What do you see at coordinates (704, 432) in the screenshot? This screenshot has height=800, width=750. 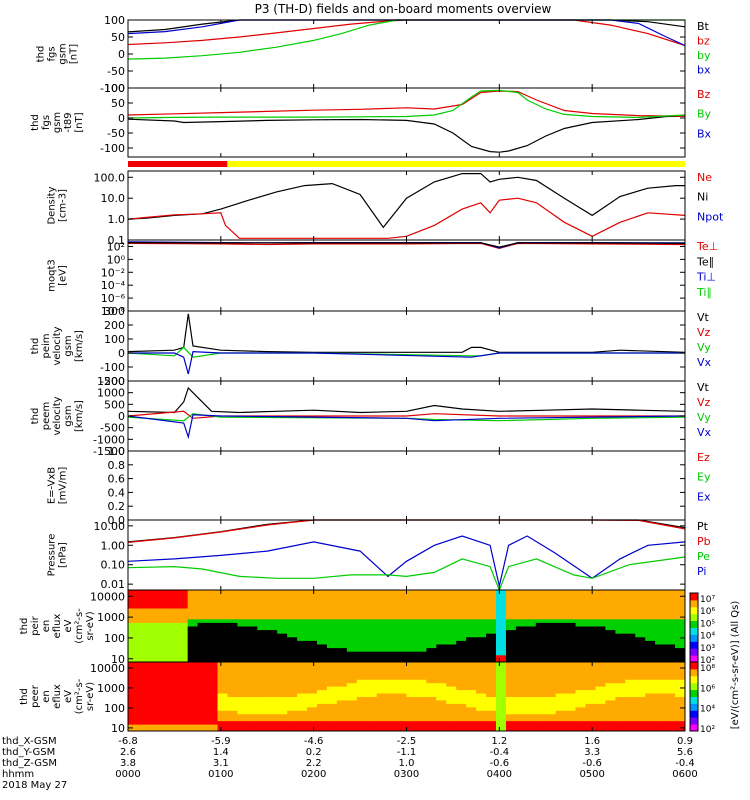 I see `legend-entry: Vx` at bounding box center [704, 432].